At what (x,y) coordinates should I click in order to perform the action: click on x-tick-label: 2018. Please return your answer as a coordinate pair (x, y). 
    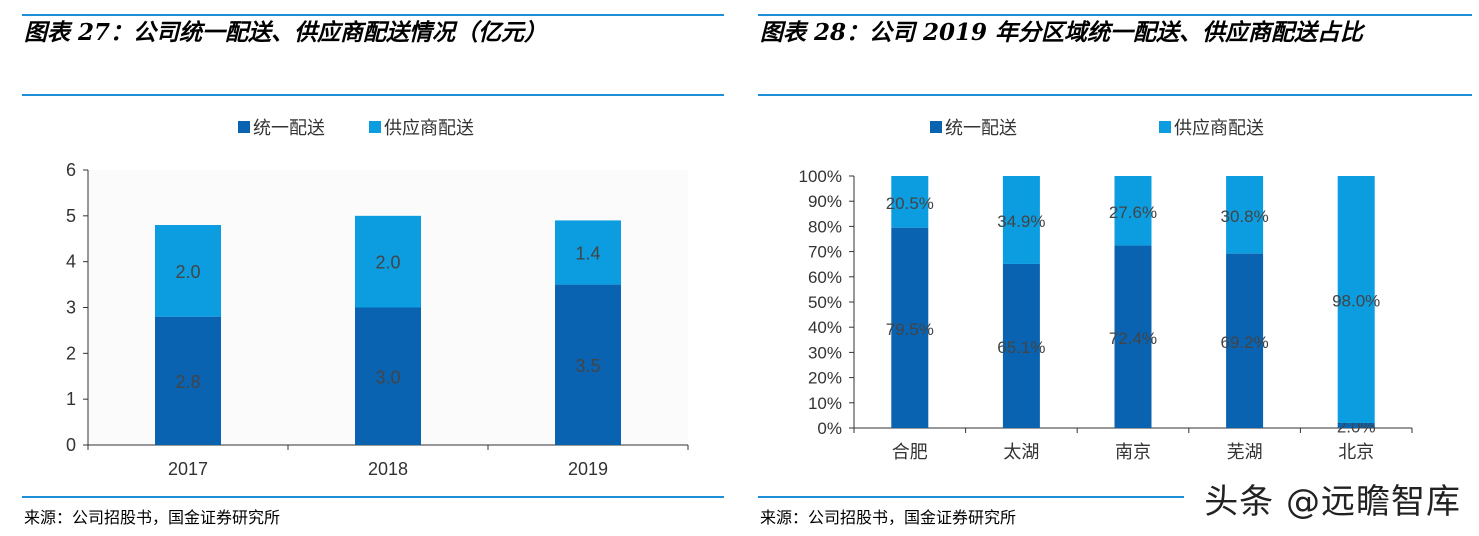
    Looking at the image, I should click on (388, 469).